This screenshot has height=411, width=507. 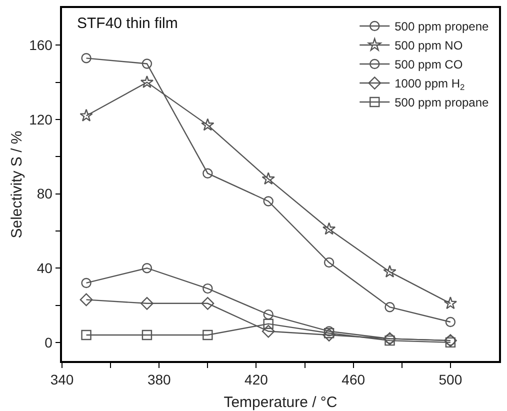 What do you see at coordinates (127, 23) in the screenshot?
I see `text: STF40 thin film` at bounding box center [127, 23].